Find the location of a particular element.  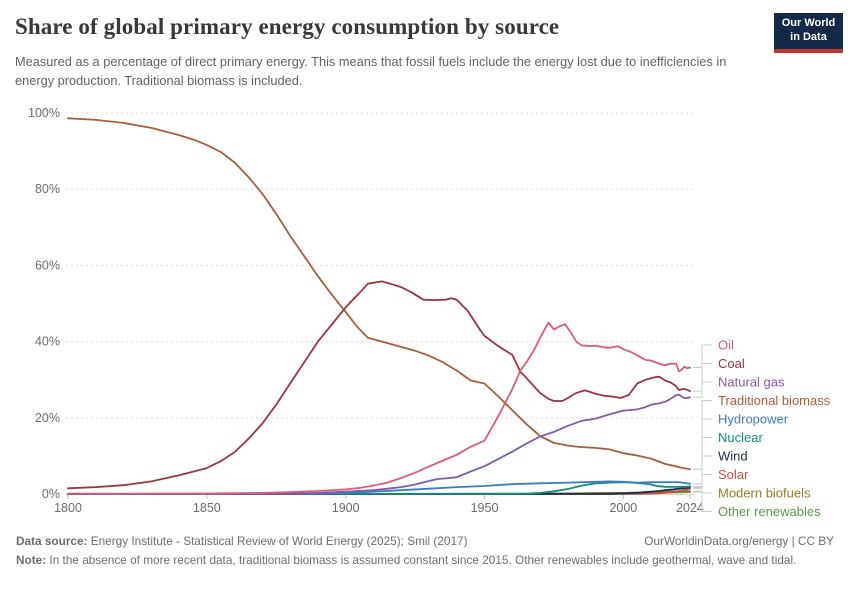

credit-link: OurWorldinData.org/energy | CC BY is located at coordinates (739, 541).